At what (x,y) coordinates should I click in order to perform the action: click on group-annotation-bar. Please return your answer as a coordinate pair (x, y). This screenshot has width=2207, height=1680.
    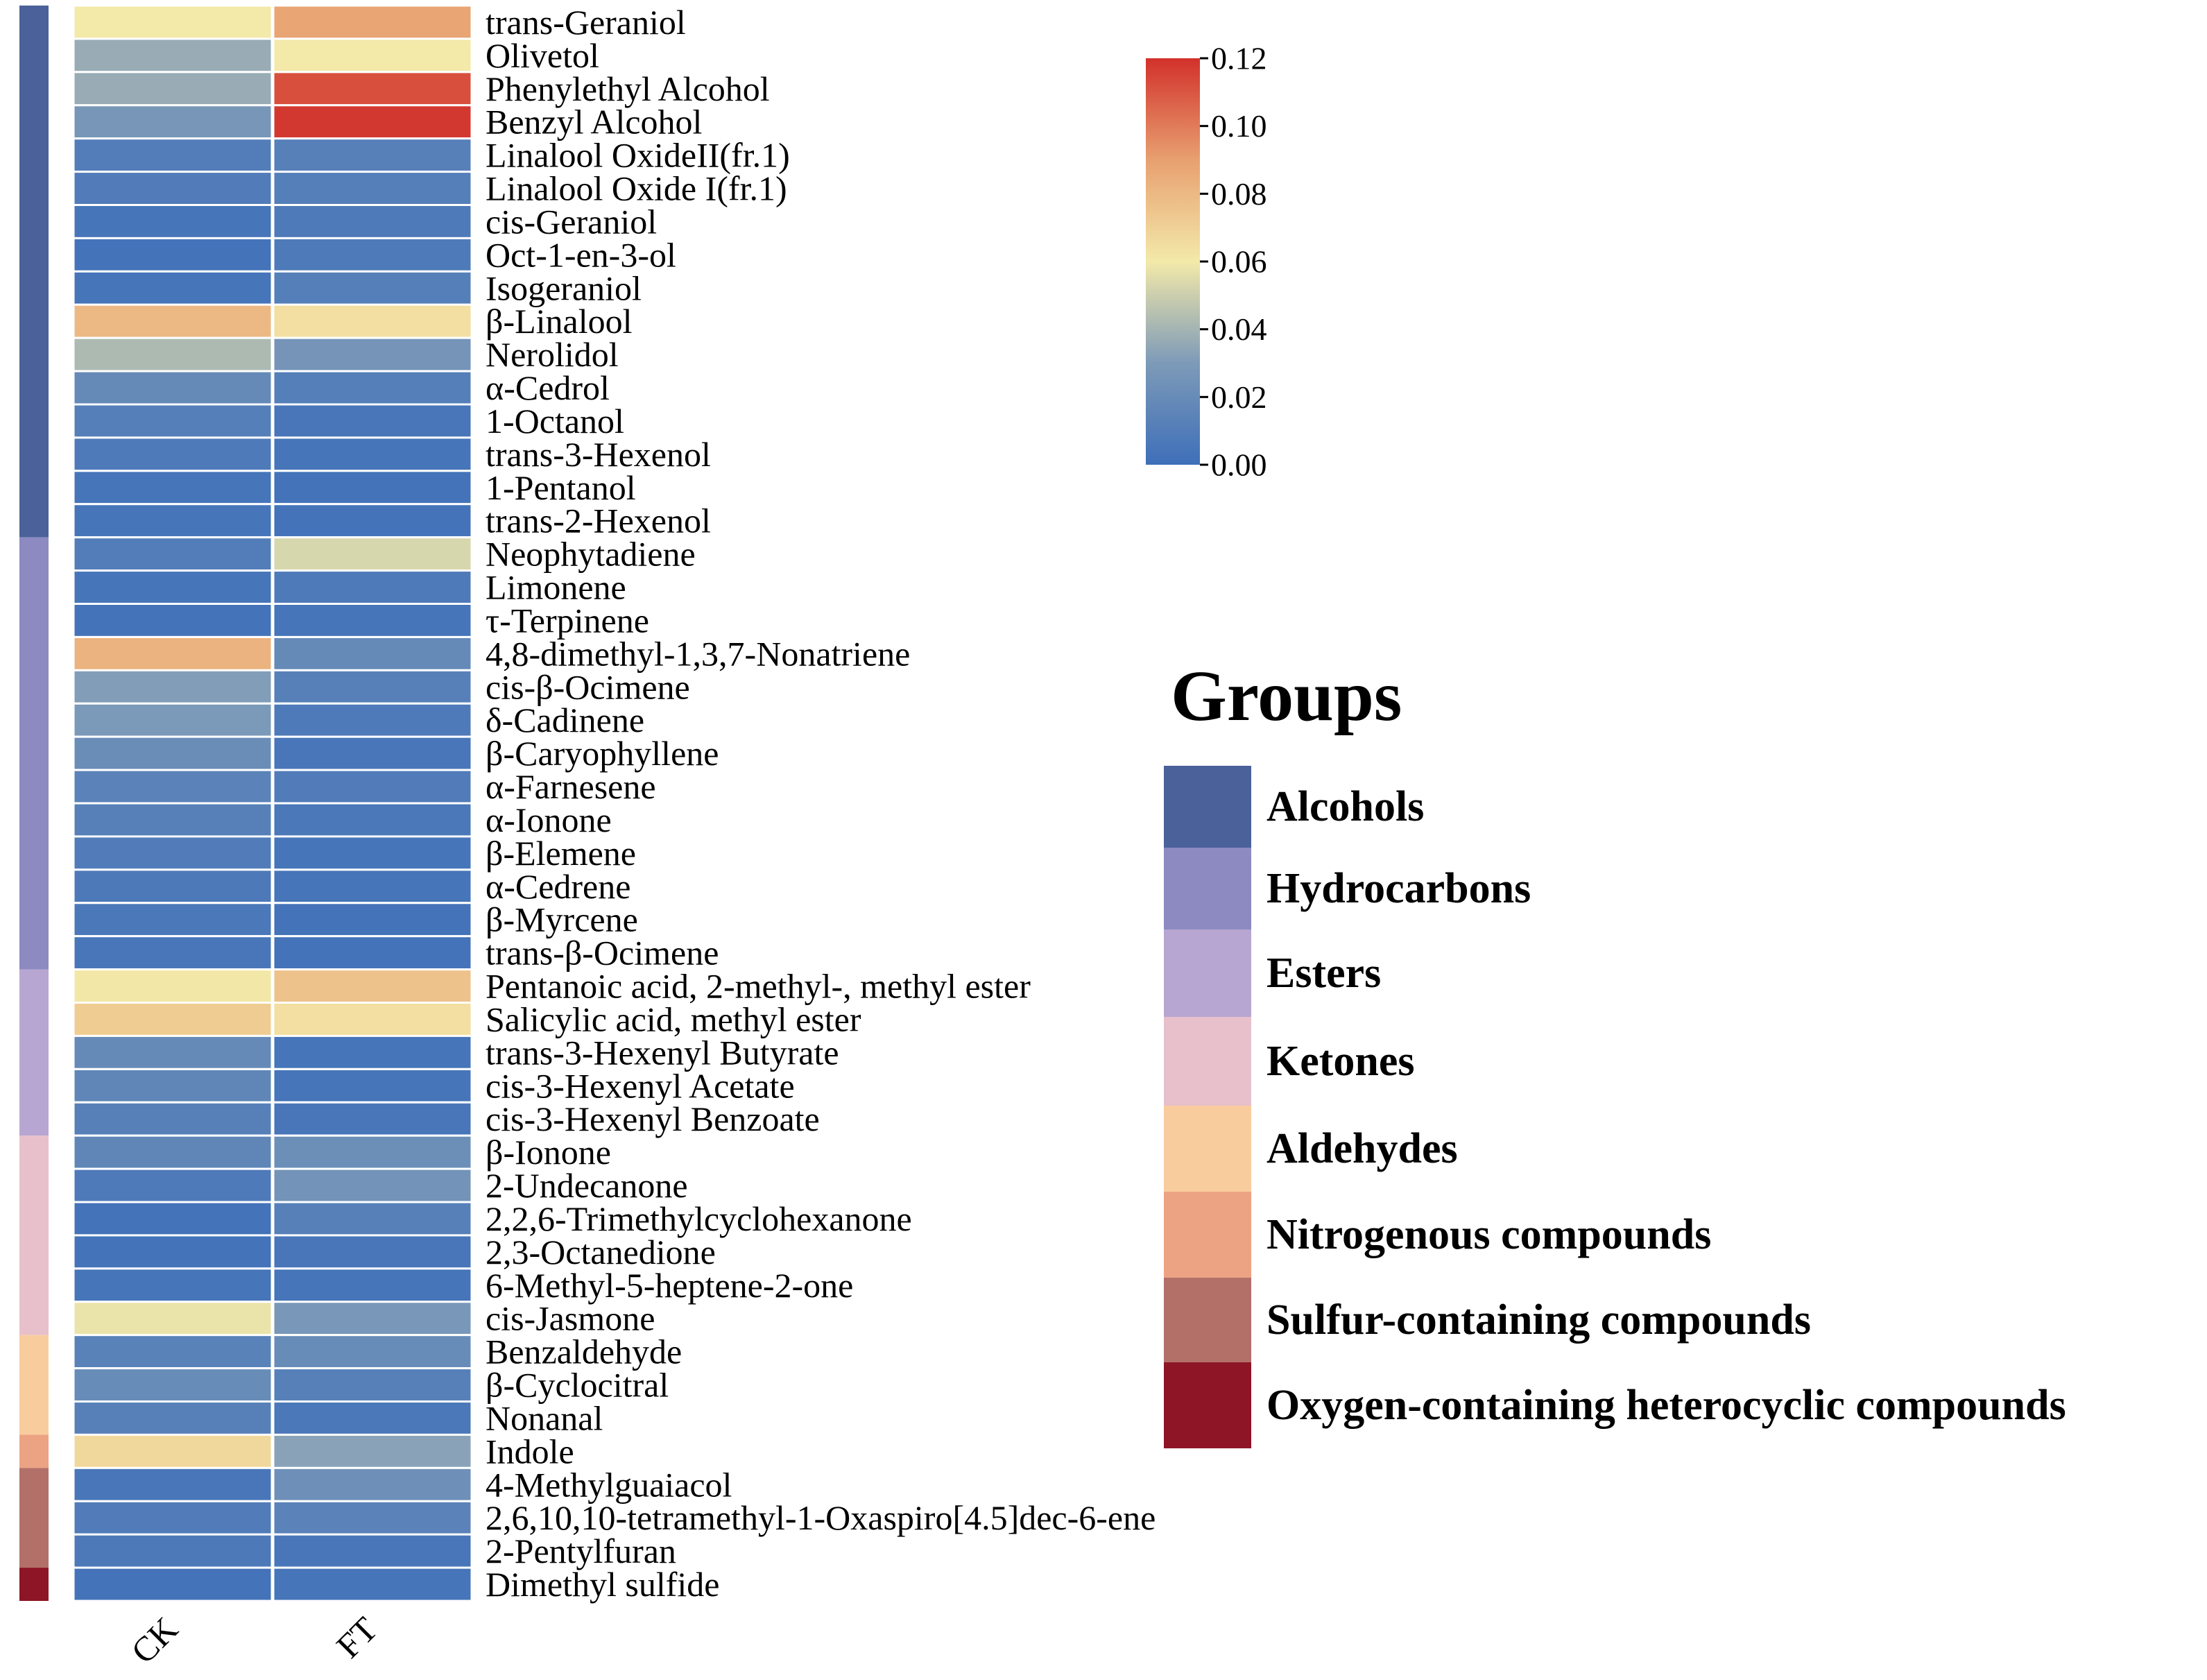
    Looking at the image, I should click on (34, 803).